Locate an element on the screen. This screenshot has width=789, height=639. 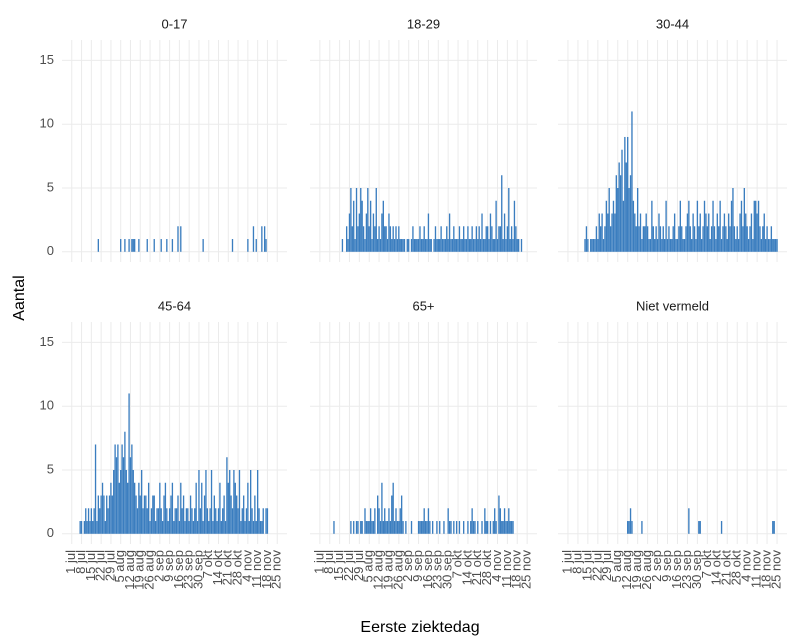
x-tick-label: 4 nov is located at coordinates (496, 566).